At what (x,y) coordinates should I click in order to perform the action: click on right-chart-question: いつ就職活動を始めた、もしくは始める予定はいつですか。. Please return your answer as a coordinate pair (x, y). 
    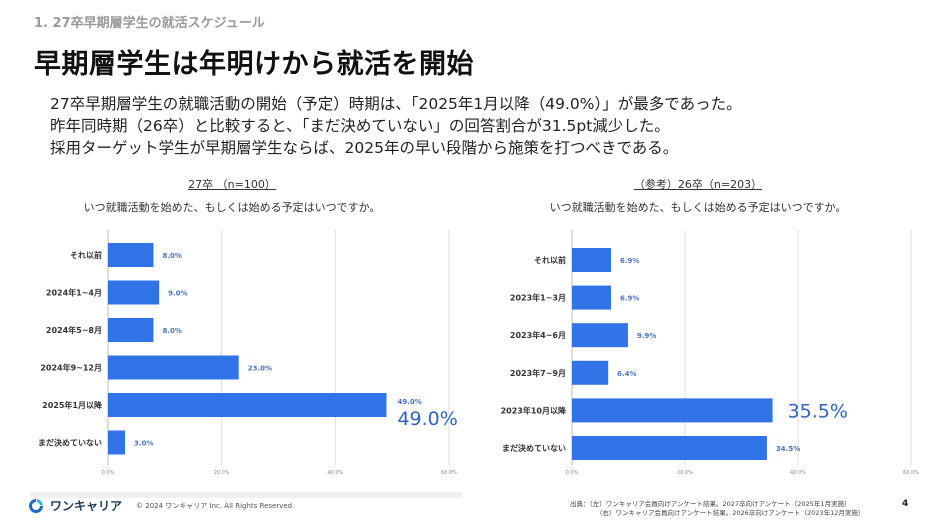
    Looking at the image, I should click on (698, 207).